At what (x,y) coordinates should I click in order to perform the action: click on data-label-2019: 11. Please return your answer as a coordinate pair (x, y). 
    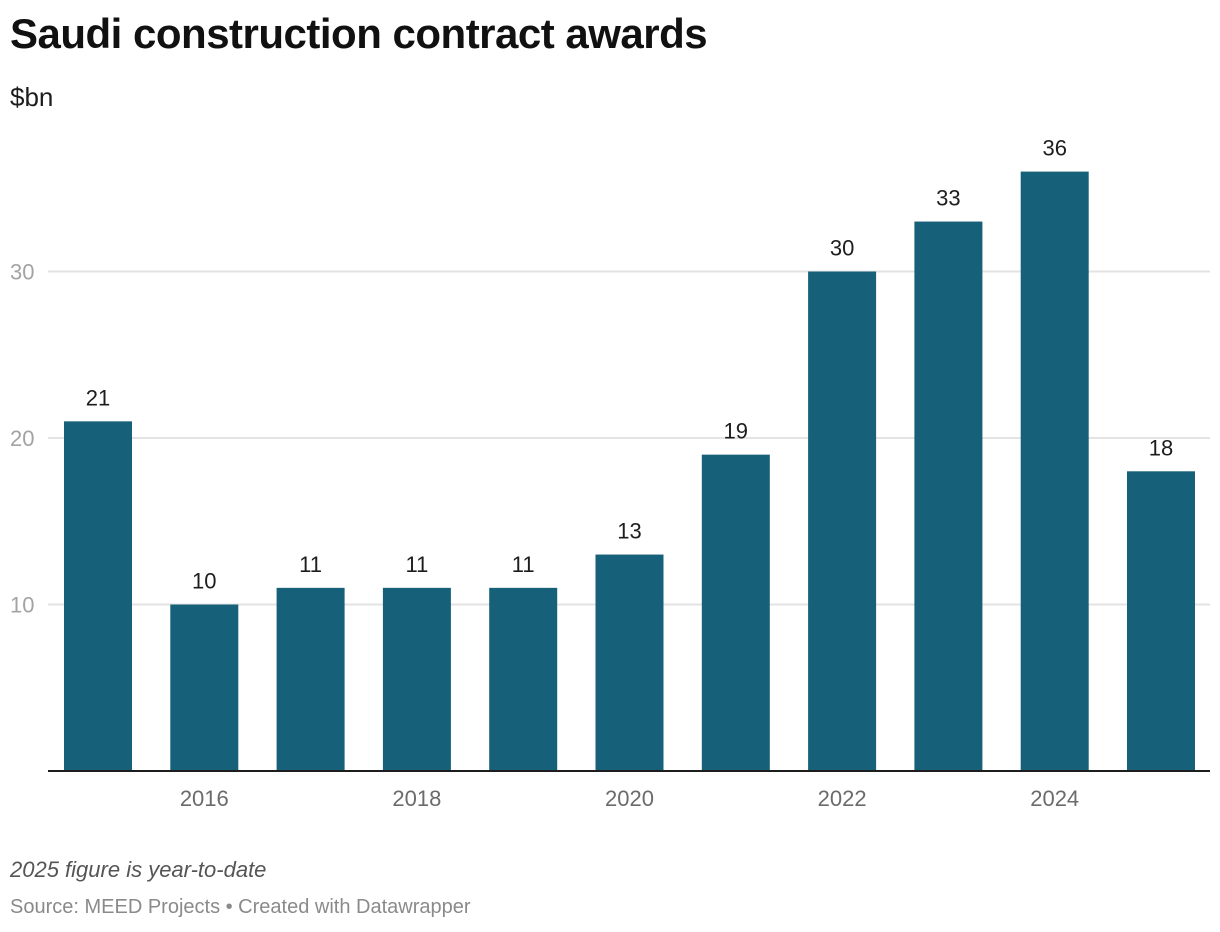
    Looking at the image, I should click on (523, 564).